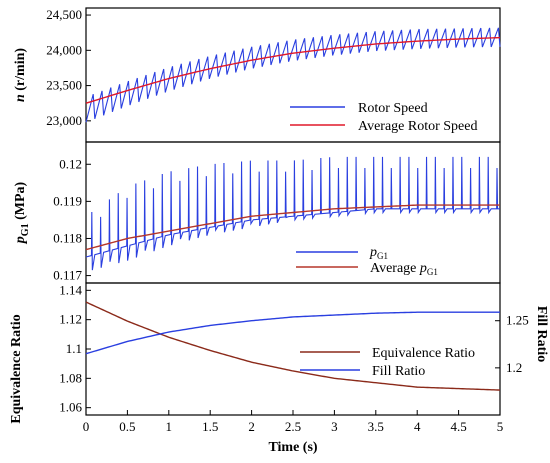 This screenshot has width=550, height=463. I want to click on top-y-axis-label: n (r/min), so click(20, 75).